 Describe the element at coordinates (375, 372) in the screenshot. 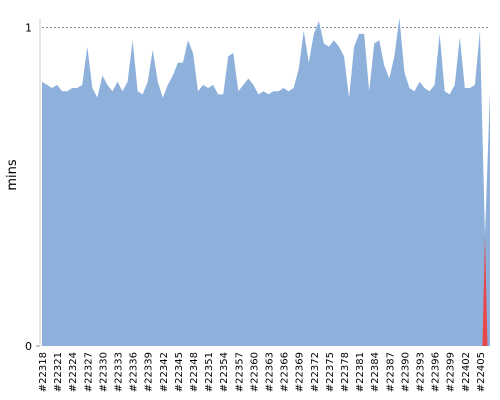

I see `x-tick-label: #22384` at that location.